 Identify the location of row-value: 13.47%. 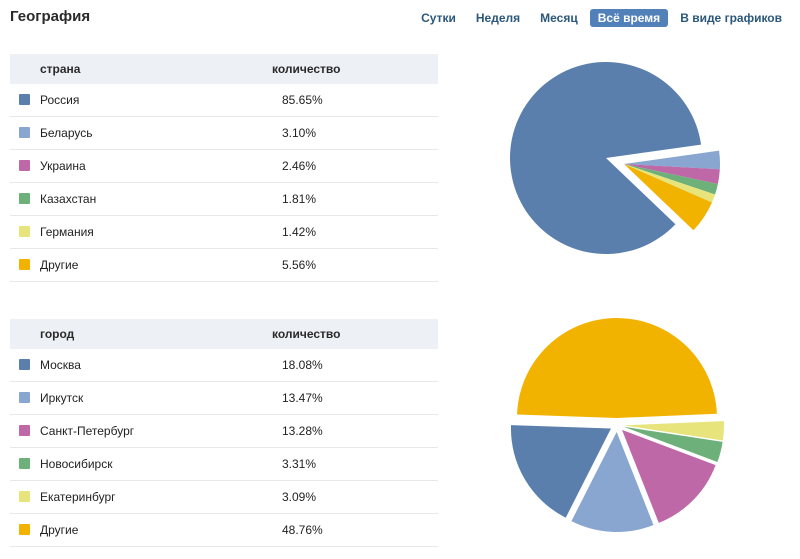
(302, 398).